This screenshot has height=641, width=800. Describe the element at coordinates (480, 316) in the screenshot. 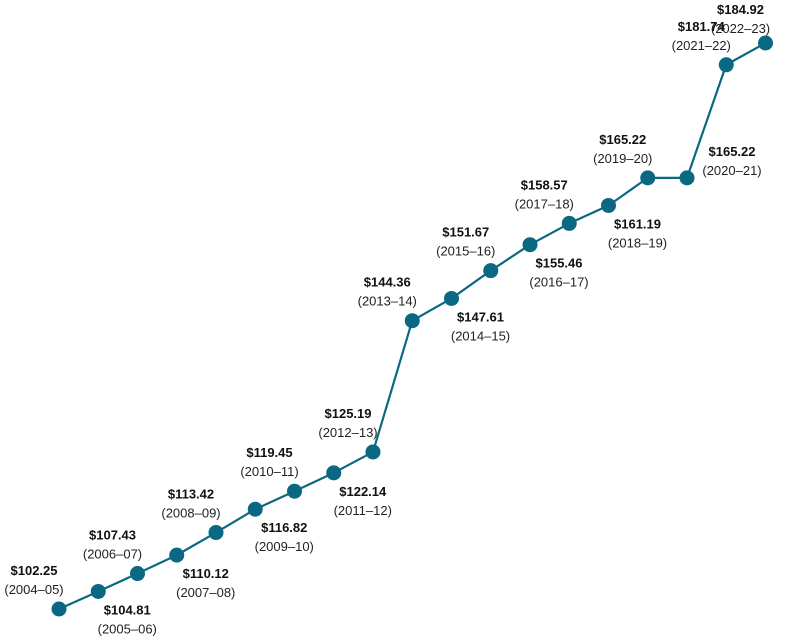

I see `data-label-value: $147.61` at that location.